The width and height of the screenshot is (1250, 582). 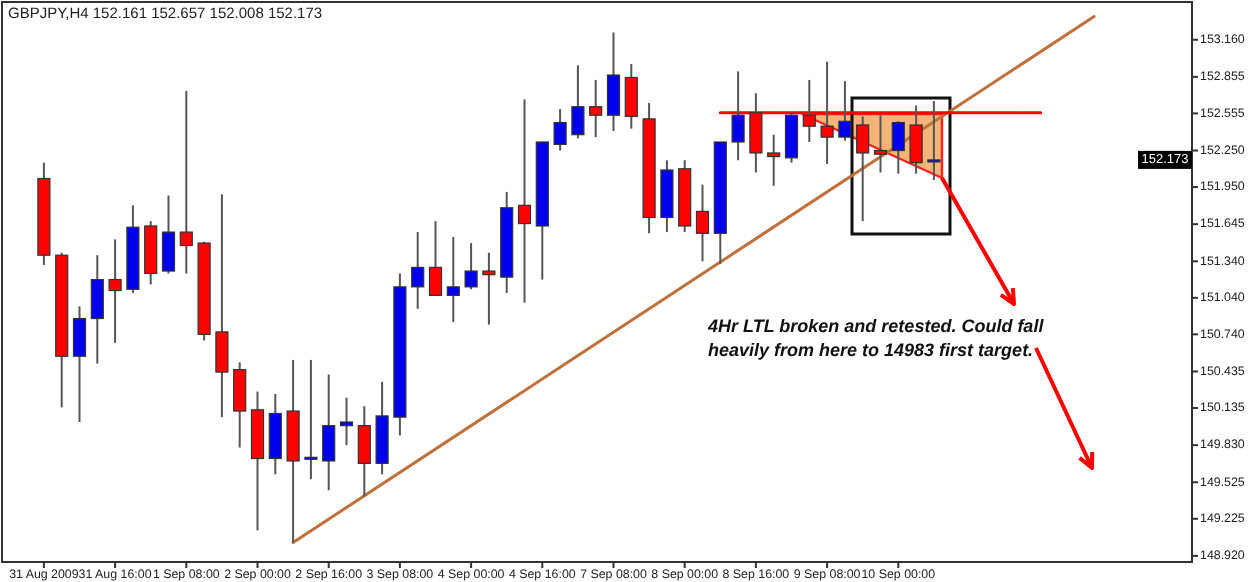 I want to click on annotation: 4Hr LTL broken and retested. Could fall heavily from here to 14983 first target., so click(x=875, y=338).